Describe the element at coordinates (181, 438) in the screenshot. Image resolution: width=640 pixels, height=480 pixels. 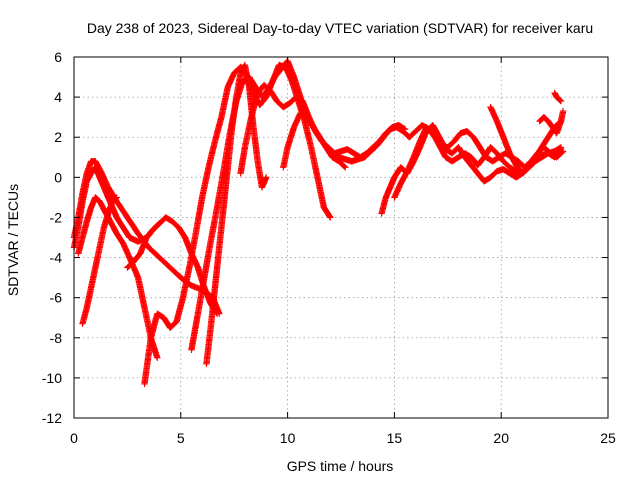
I see `x-tick-label: 5` at that location.